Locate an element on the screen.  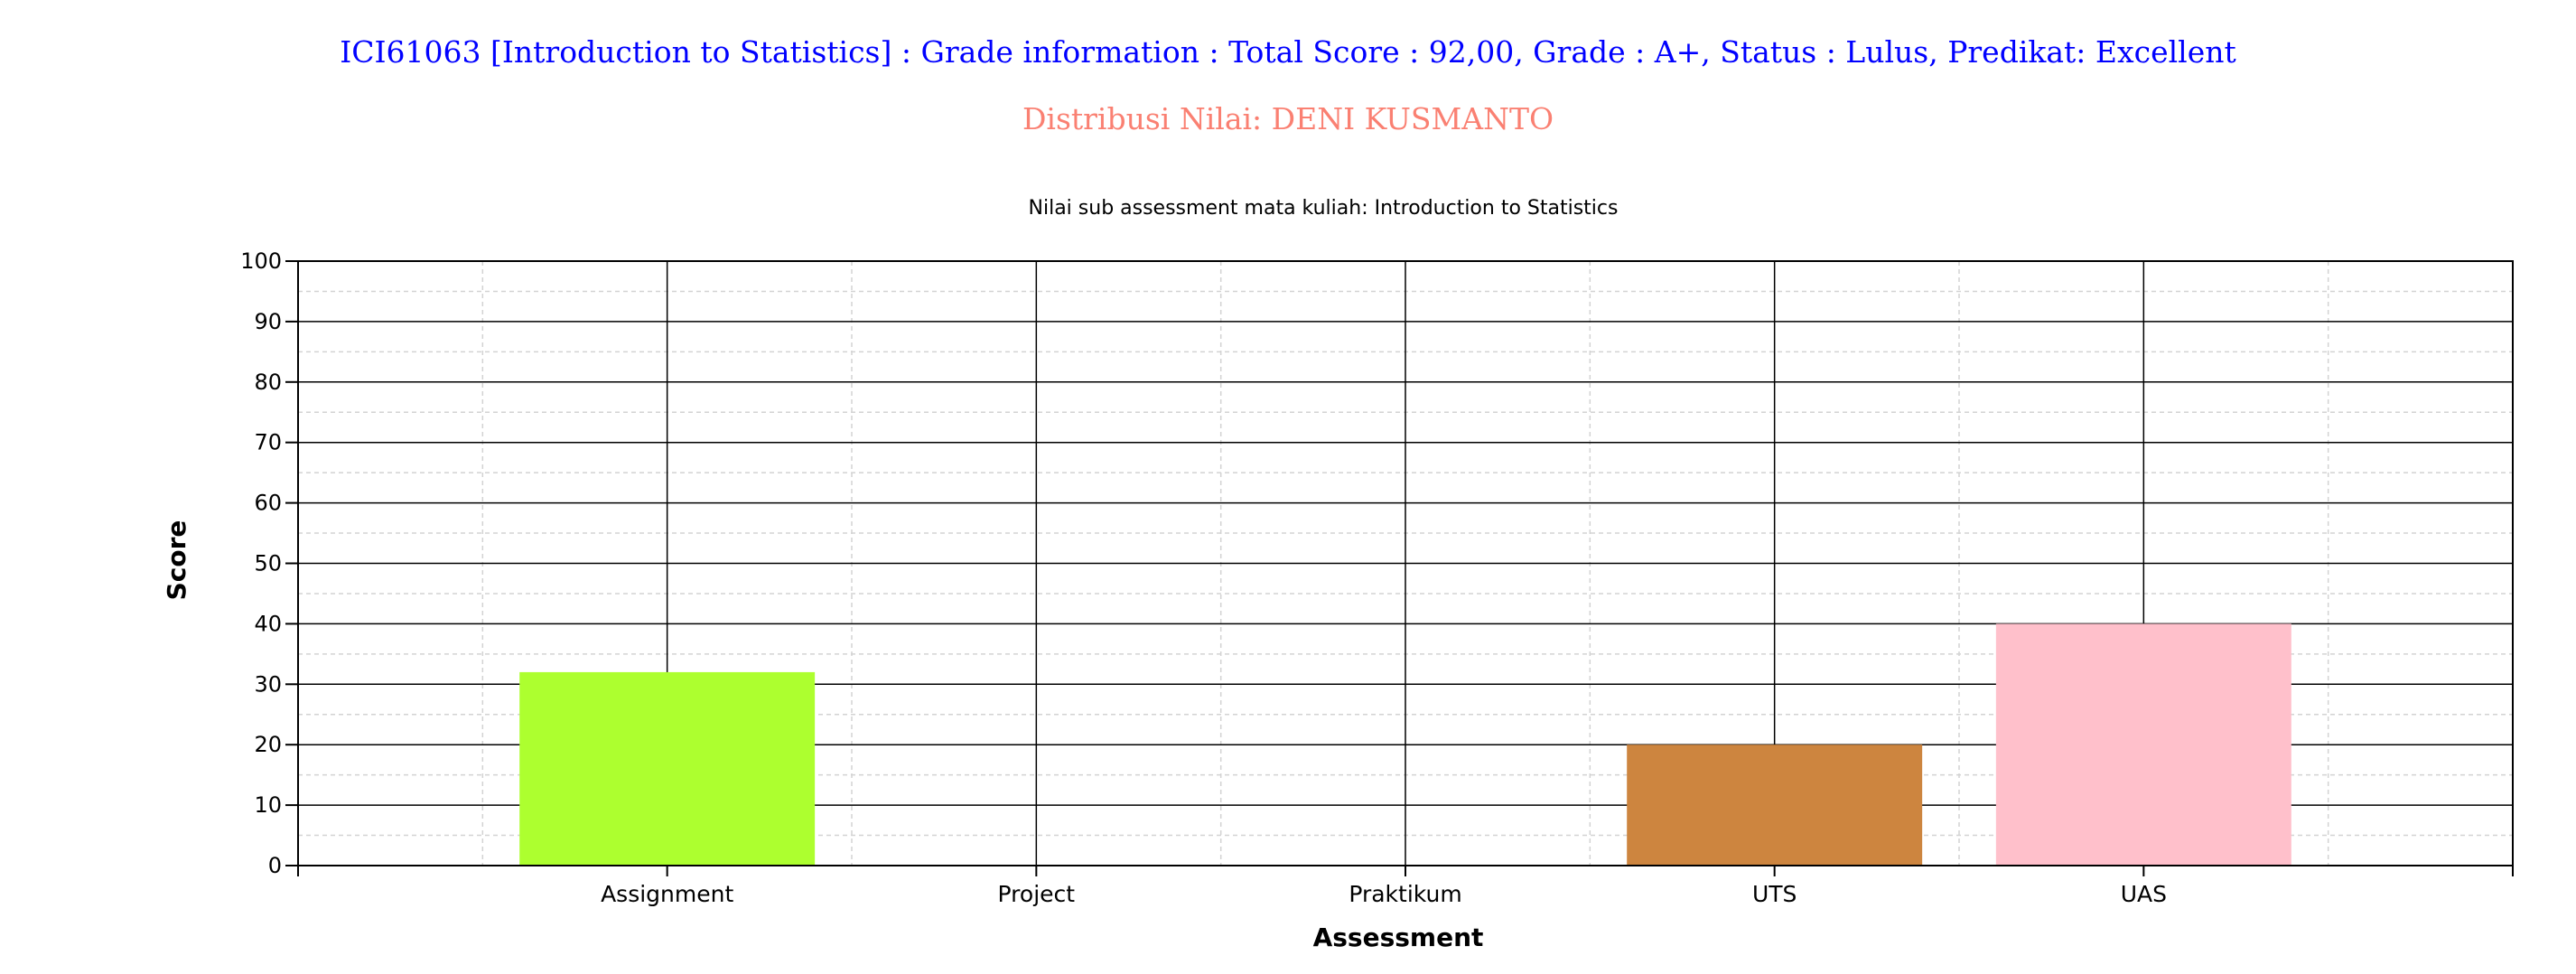
y-tick-label: 80 is located at coordinates (268, 382).